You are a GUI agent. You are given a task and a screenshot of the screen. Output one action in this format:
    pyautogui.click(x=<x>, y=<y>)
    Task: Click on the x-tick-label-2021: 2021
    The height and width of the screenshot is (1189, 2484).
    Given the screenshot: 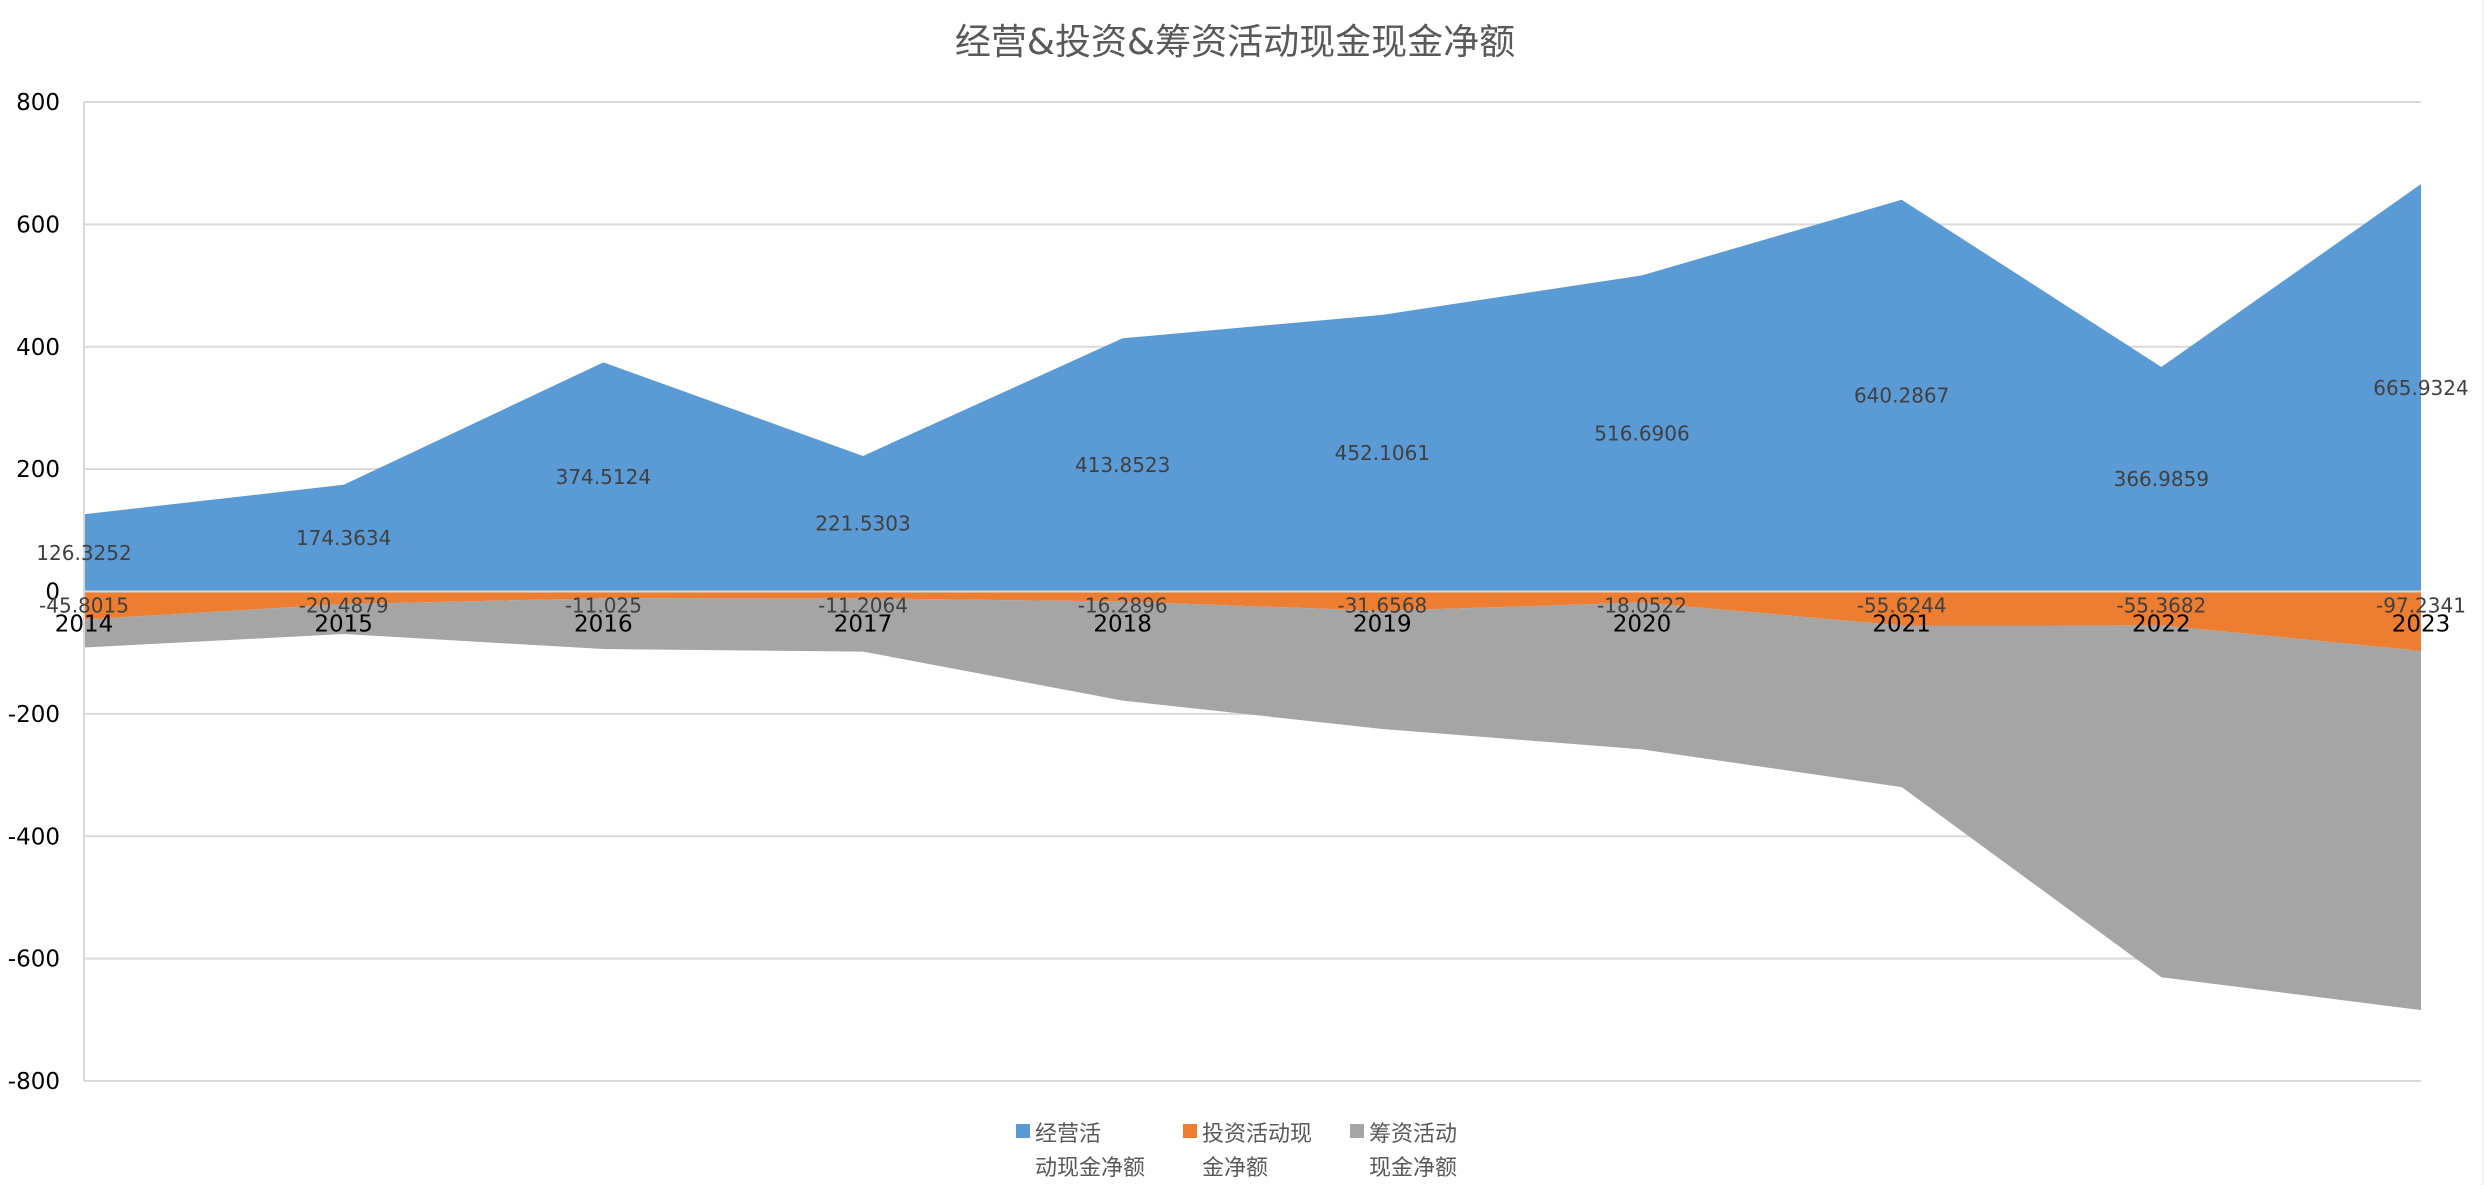 What is the action you would take?
    pyautogui.click(x=1901, y=625)
    